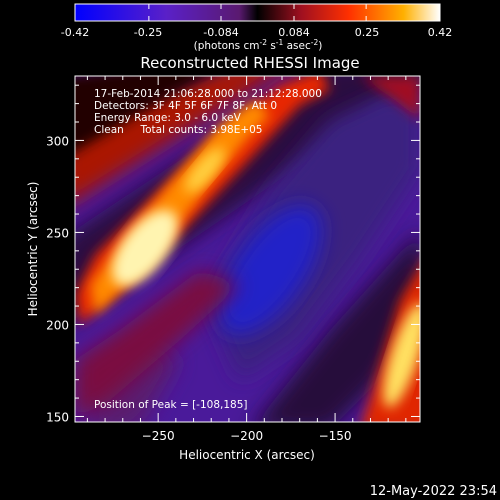 Image resolution: width=500 pixels, height=500 pixels. Describe the element at coordinates (57, 325) in the screenshot. I see `y-tick-label: 200` at that location.